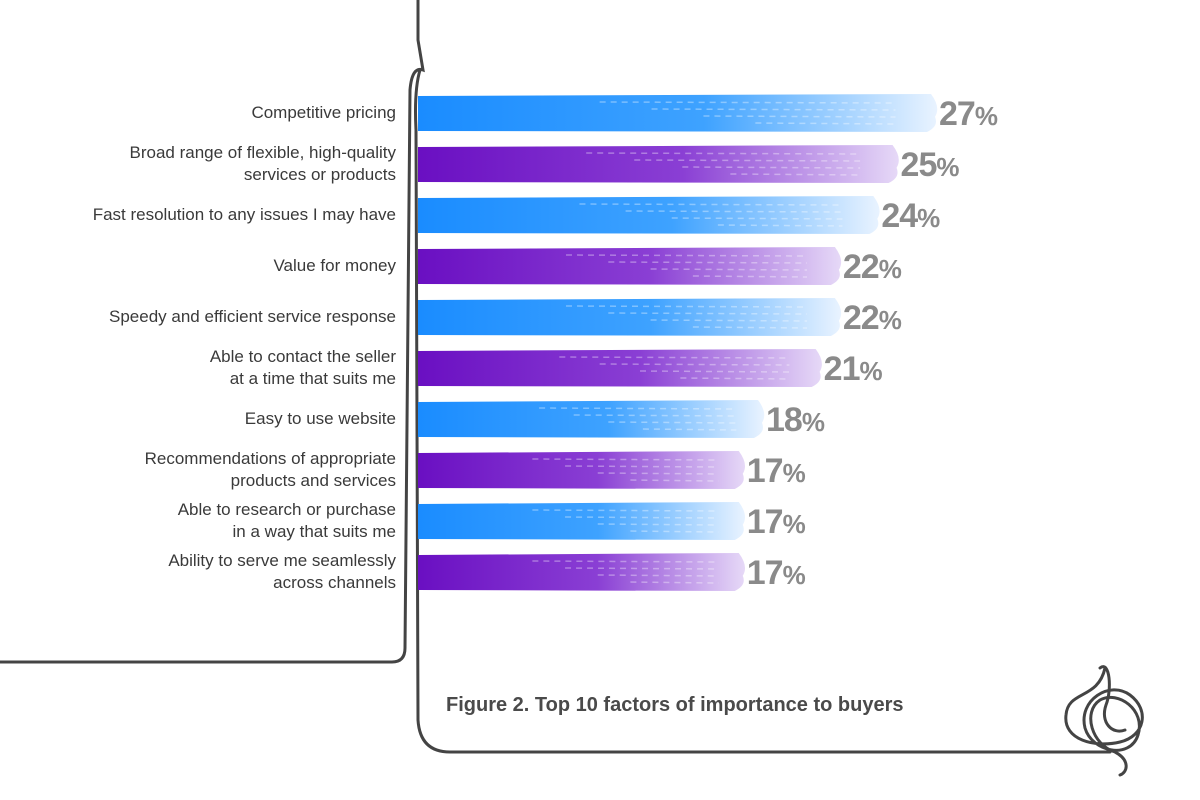 This screenshot has width=1200, height=800. I want to click on category-label-line: Competitive pricing, so click(323, 112).